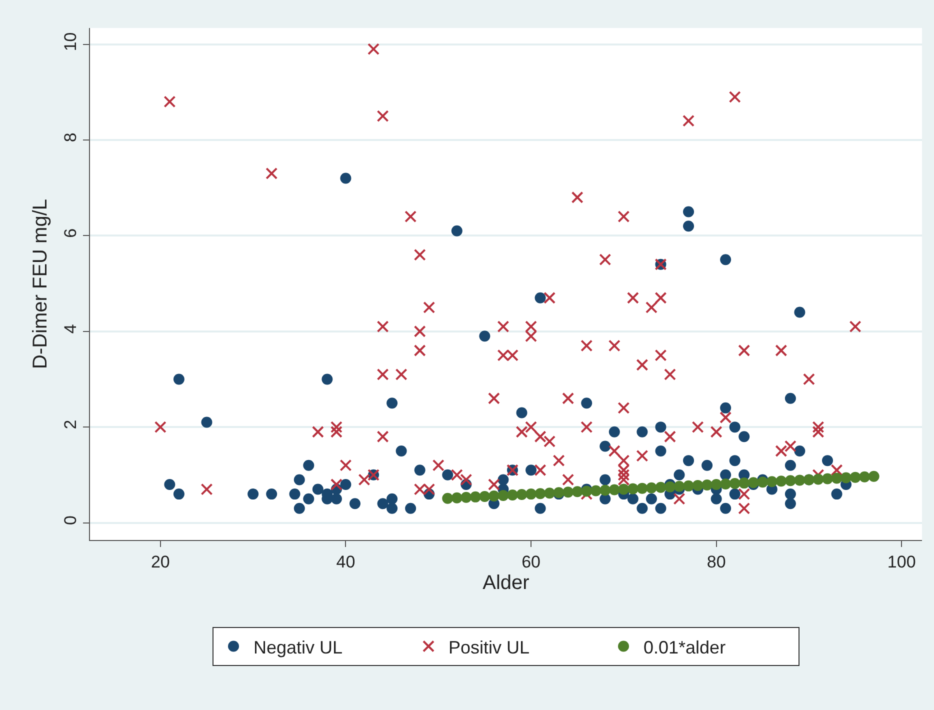 This screenshot has width=934, height=710. I want to click on x-tick-label: 100, so click(901, 562).